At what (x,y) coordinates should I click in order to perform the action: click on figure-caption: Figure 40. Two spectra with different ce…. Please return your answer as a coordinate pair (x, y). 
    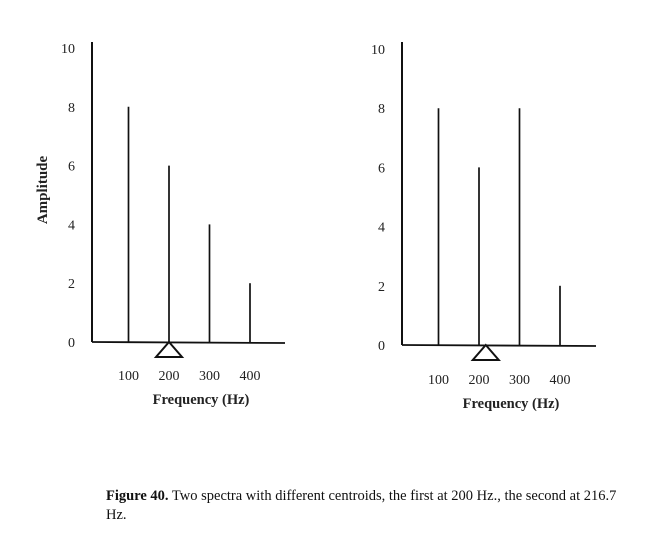
    Looking at the image, I should click on (366, 506).